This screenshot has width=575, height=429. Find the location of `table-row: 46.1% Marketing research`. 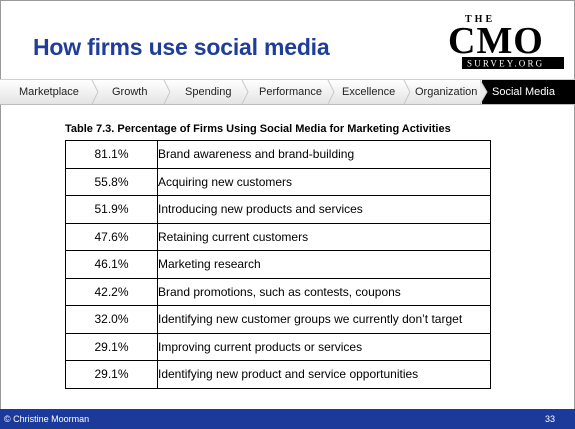

table-row: 46.1% Marketing research is located at coordinates (278, 264).